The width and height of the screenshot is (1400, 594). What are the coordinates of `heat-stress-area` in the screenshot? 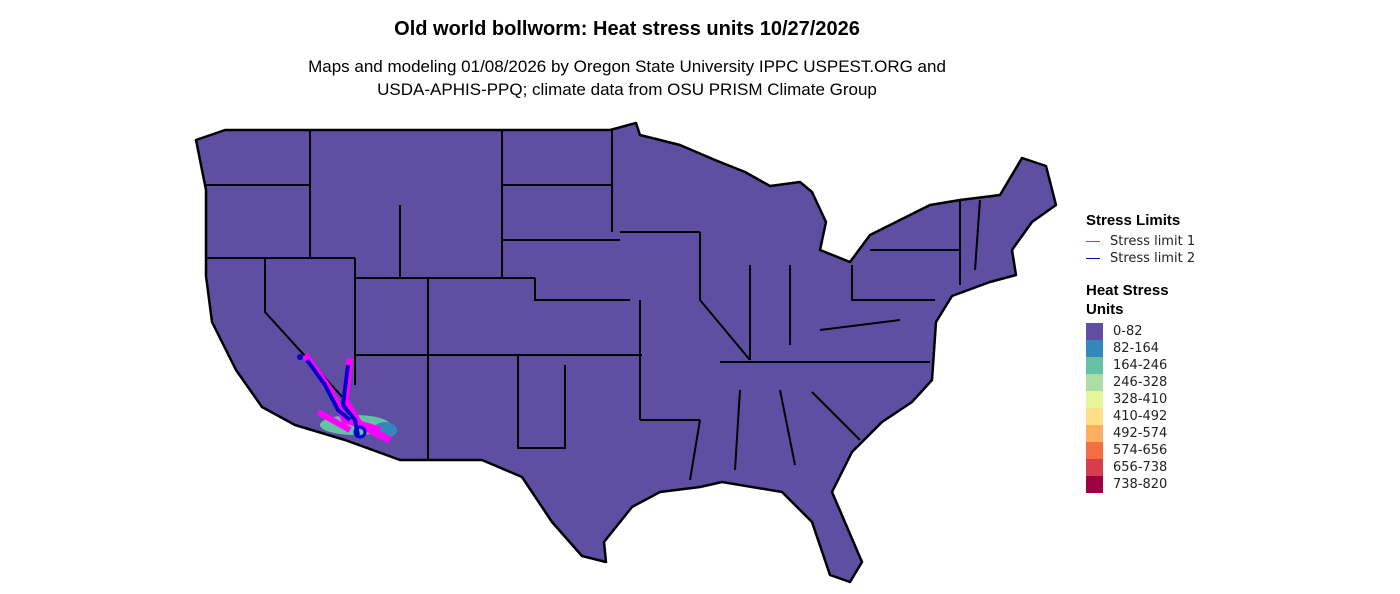 It's located at (347, 398).